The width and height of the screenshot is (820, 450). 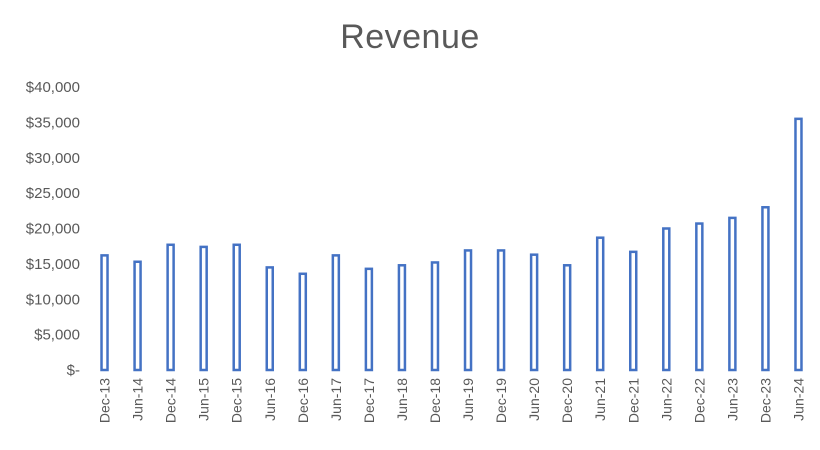 What do you see at coordinates (336, 399) in the screenshot?
I see `x-tick-label: Jun-17` at bounding box center [336, 399].